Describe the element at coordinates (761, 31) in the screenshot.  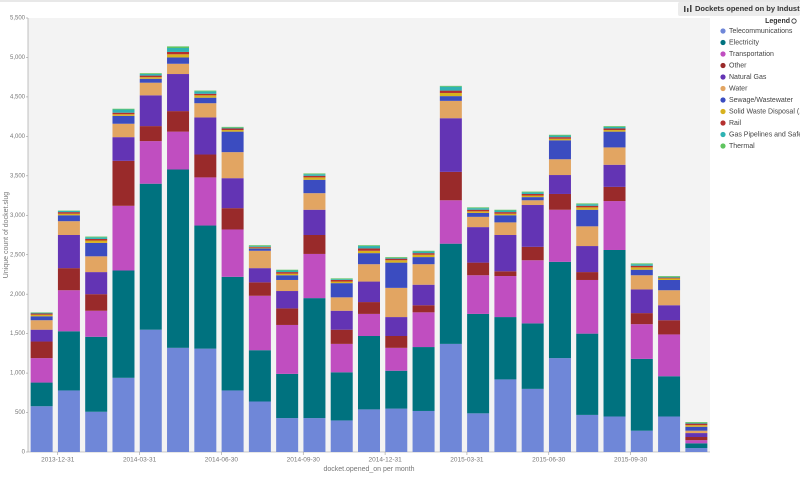
I see `legend-label: Telecommunications` at that location.